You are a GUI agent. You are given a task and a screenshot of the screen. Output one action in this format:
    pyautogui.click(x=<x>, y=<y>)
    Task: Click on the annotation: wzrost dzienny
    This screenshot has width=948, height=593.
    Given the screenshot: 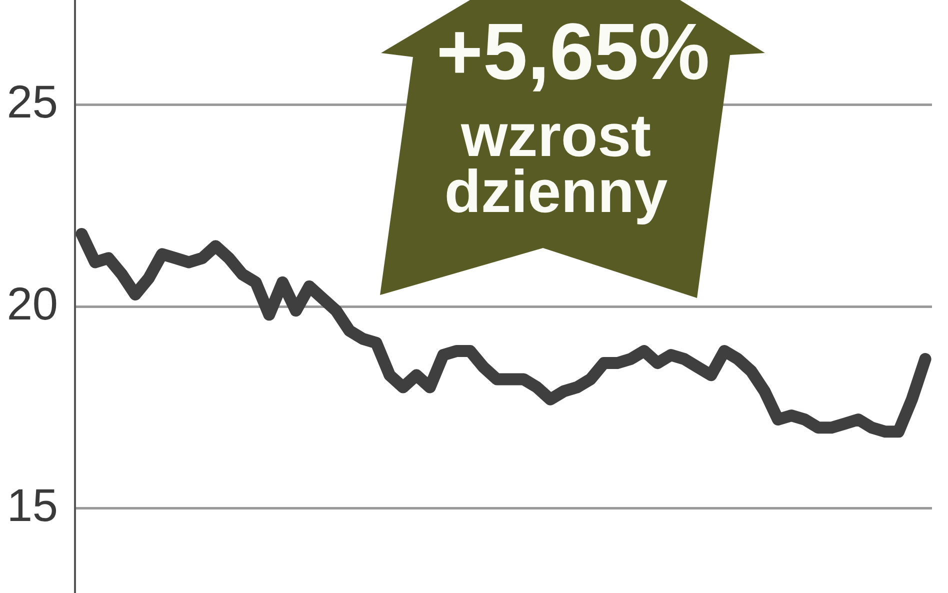 What is the action you would take?
    pyautogui.click(x=556, y=163)
    